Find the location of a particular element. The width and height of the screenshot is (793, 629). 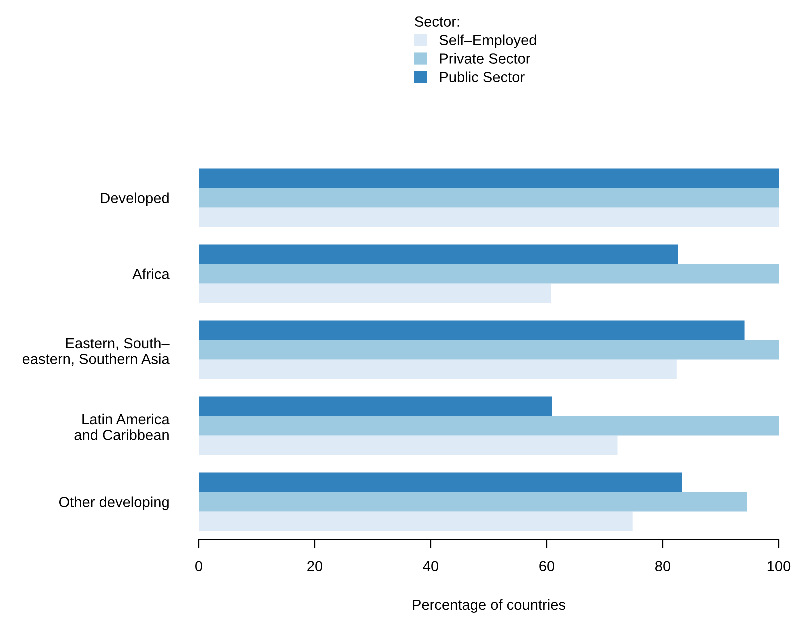

x-tick-label: 60 is located at coordinates (547, 566).